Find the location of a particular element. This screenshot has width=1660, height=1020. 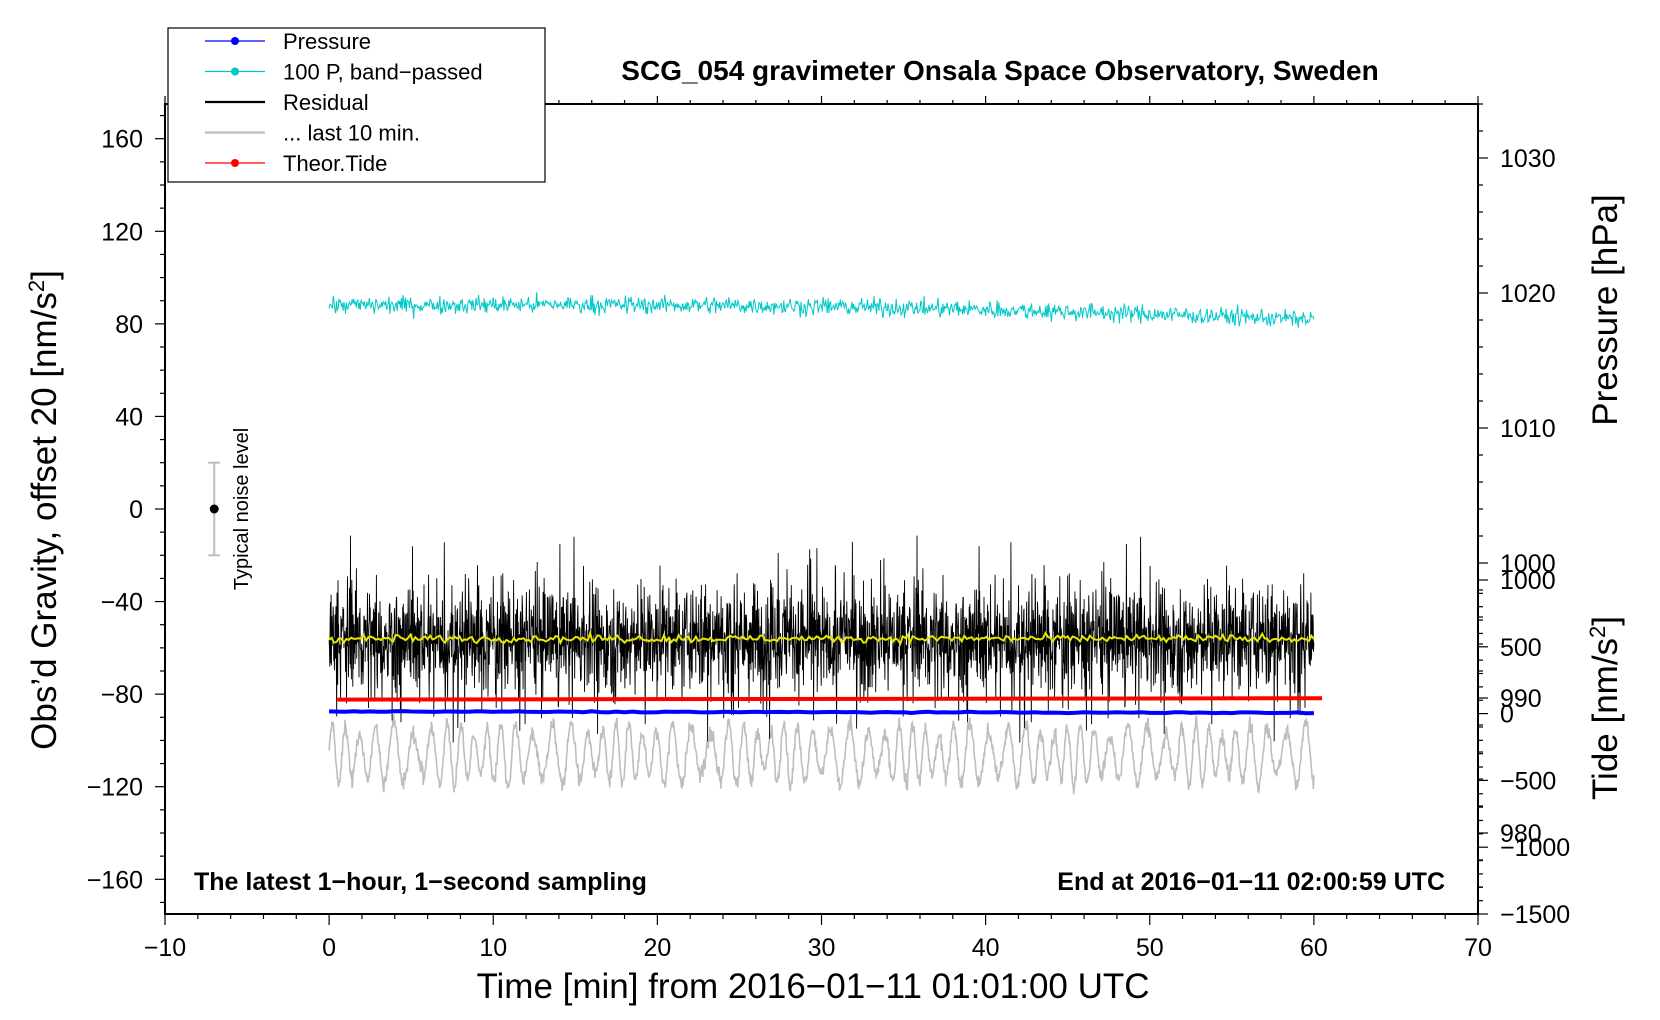

y-axis-label-main: Obs’d Gravity, offset 20 [nm/s is located at coordinates (44, 521).